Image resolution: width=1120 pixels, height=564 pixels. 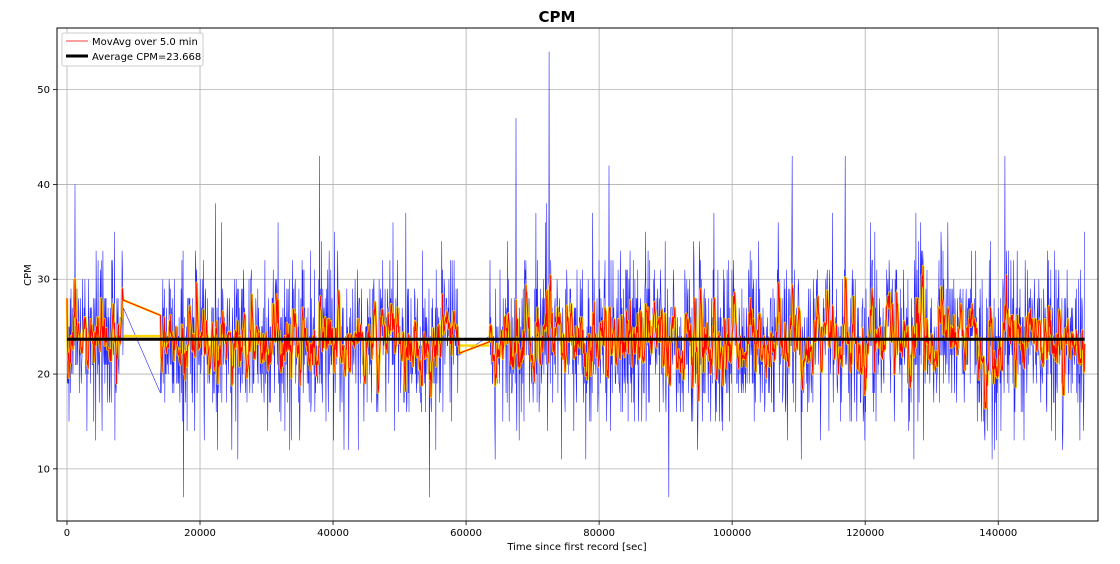 I want to click on legend: MovAvg over 5.0 min Average CPM=23.668, so click(x=132, y=49).